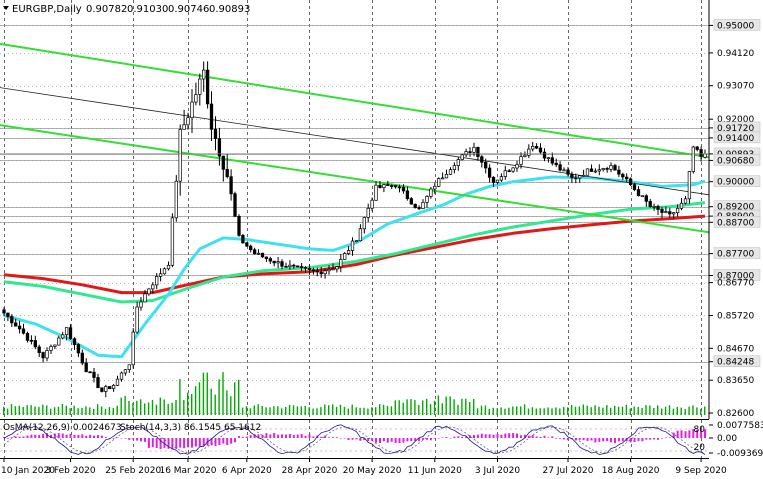 This screenshot has height=479, width=763. I want to click on collapse-triangle-icon, so click(6, 8).